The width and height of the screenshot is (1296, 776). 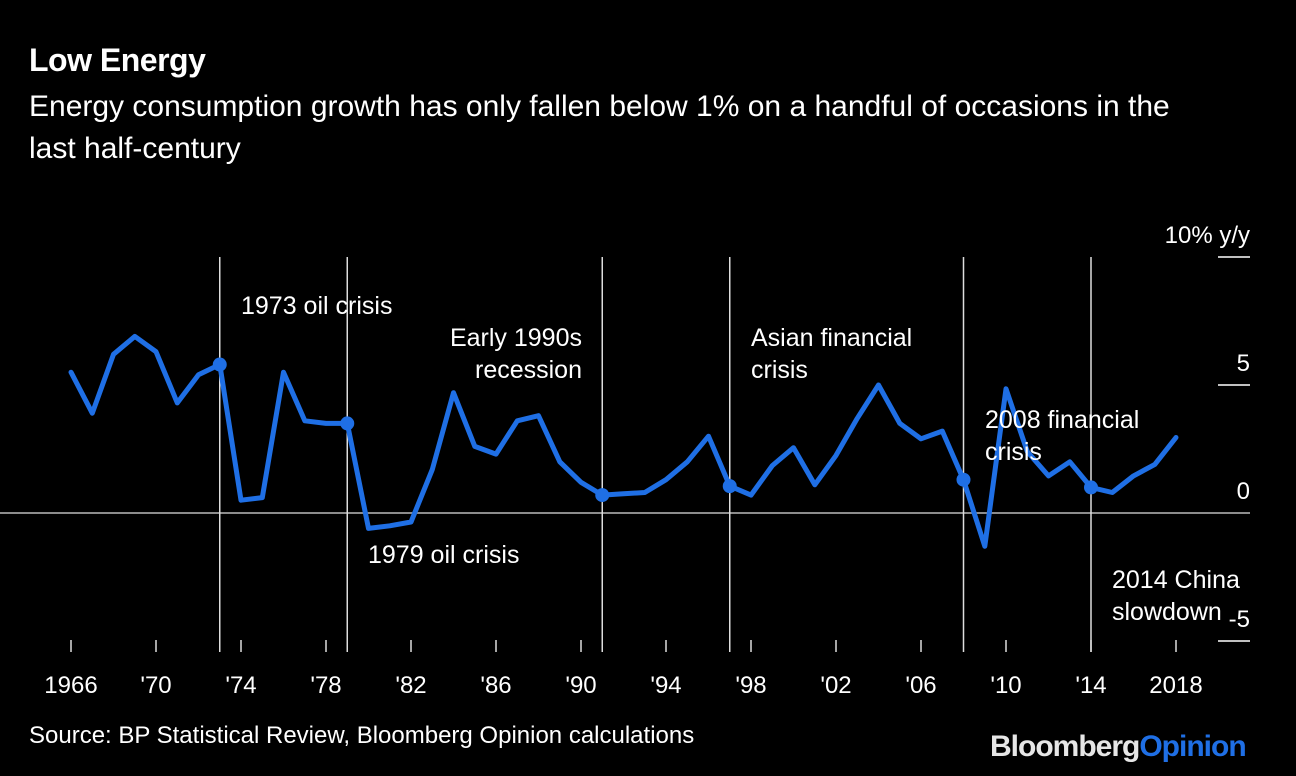 What do you see at coordinates (528, 370) in the screenshot?
I see `annotation-1991: recession` at bounding box center [528, 370].